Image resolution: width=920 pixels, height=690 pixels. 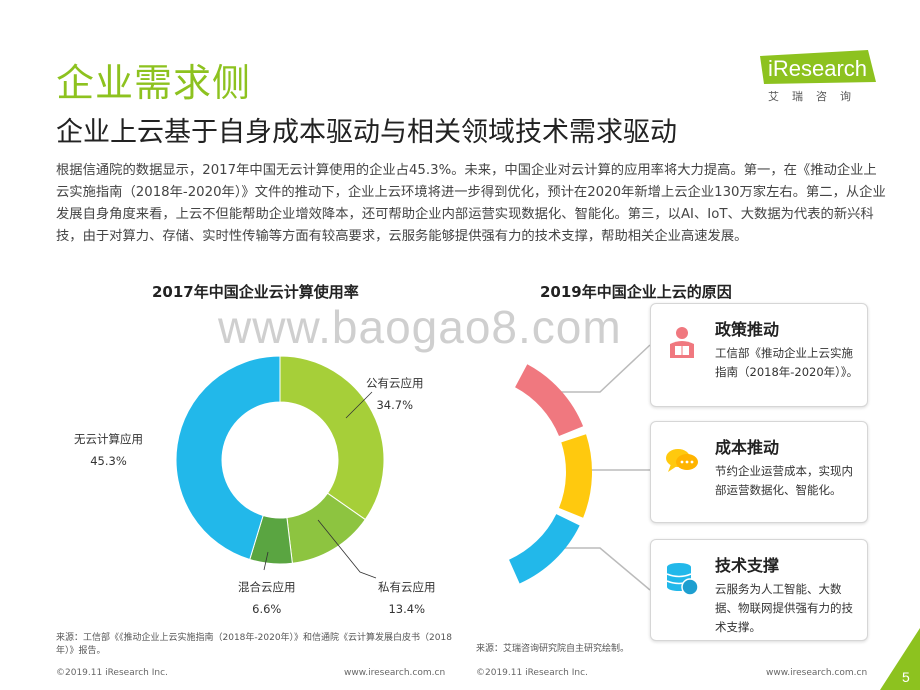 What do you see at coordinates (747, 565) in the screenshot?
I see `reason-title: 技术支撑` at bounding box center [747, 565].